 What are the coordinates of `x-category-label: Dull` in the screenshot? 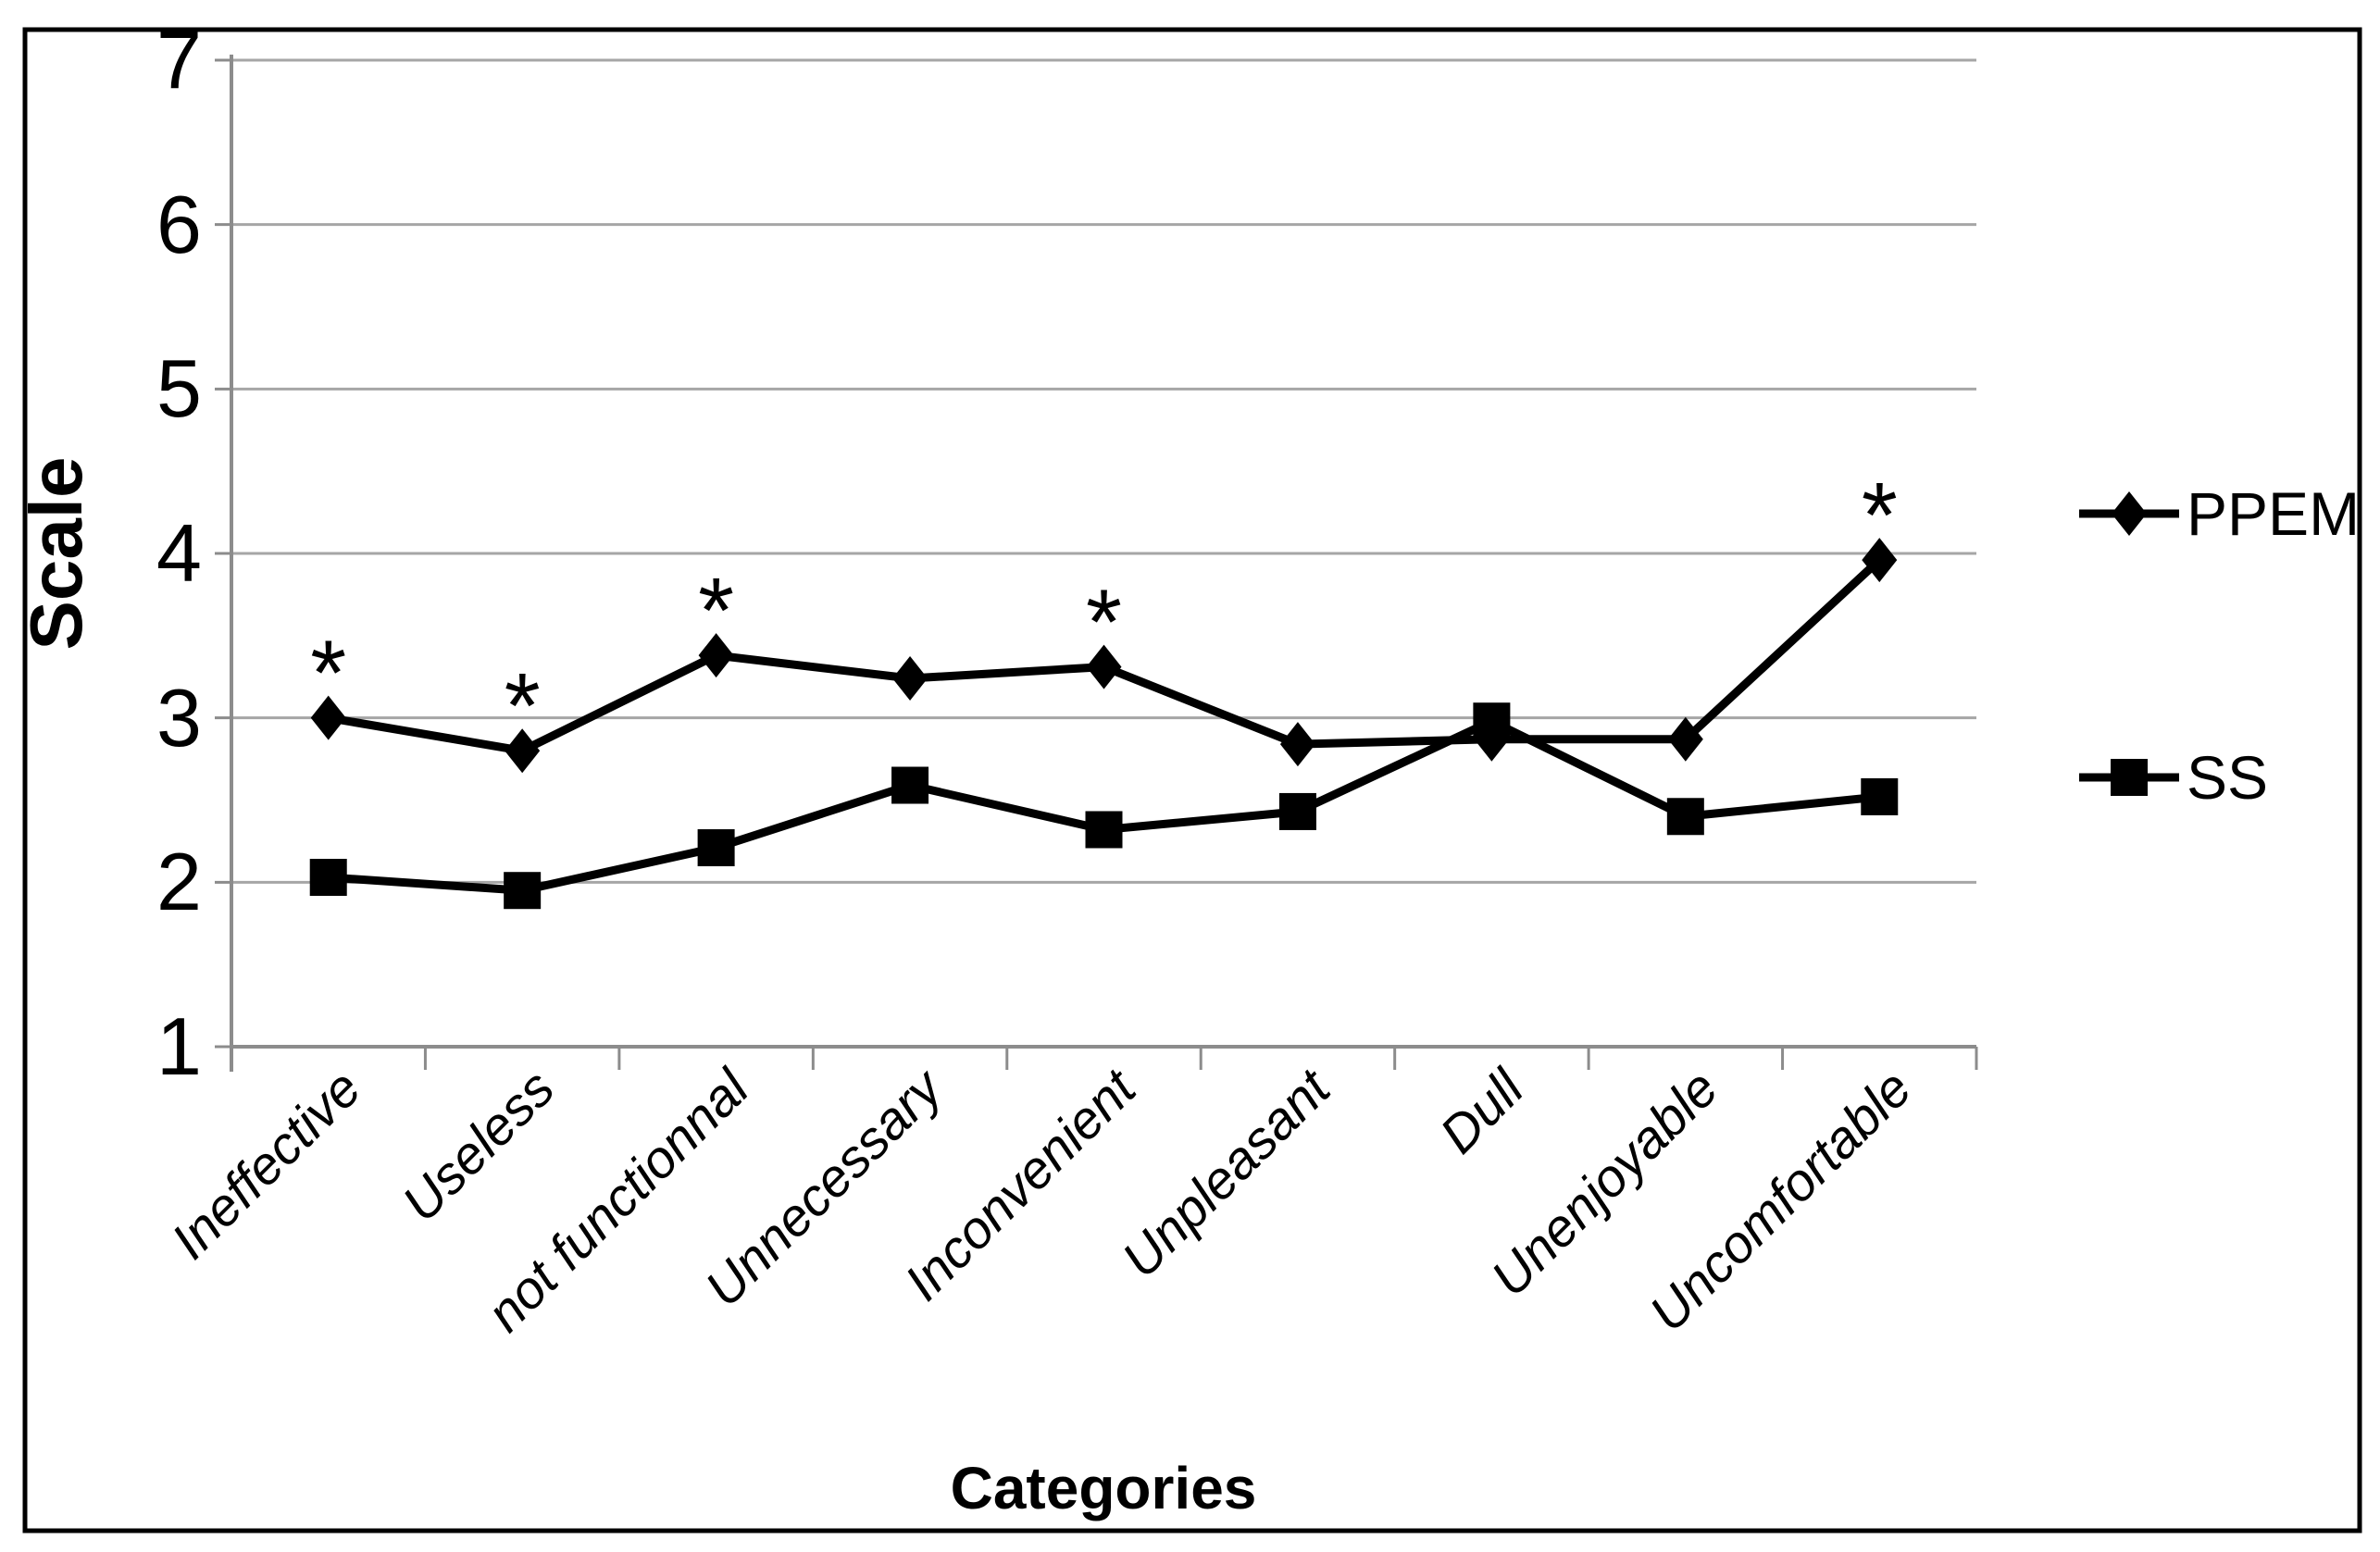 It's located at (1482, 1111).